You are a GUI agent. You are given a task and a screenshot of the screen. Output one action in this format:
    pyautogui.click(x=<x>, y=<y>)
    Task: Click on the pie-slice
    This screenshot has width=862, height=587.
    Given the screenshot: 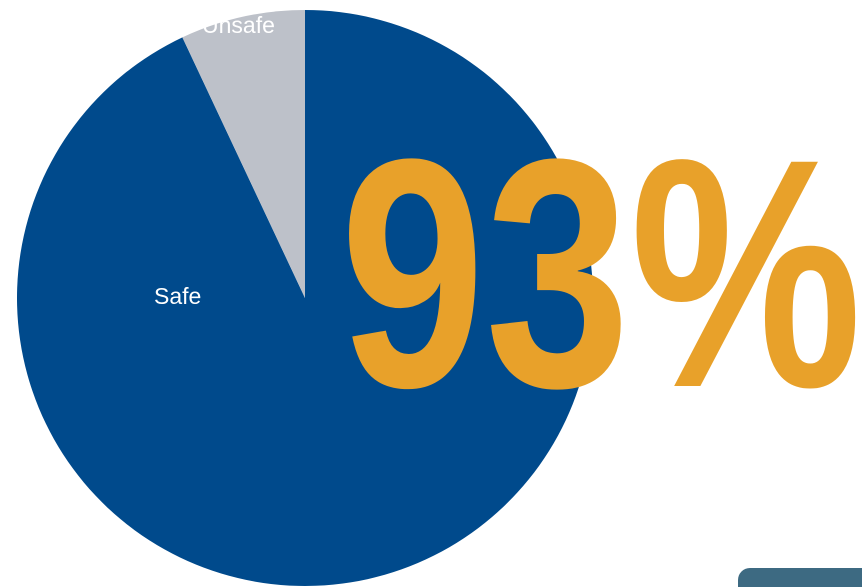 What is the action you would take?
    pyautogui.click(x=243, y=154)
    